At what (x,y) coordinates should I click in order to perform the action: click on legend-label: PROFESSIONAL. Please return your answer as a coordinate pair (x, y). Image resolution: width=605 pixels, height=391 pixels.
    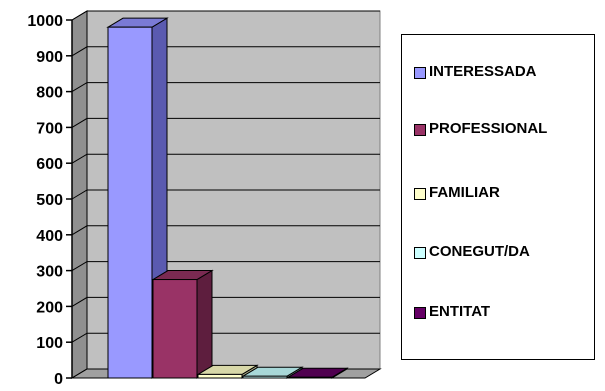
    Looking at the image, I should click on (488, 128).